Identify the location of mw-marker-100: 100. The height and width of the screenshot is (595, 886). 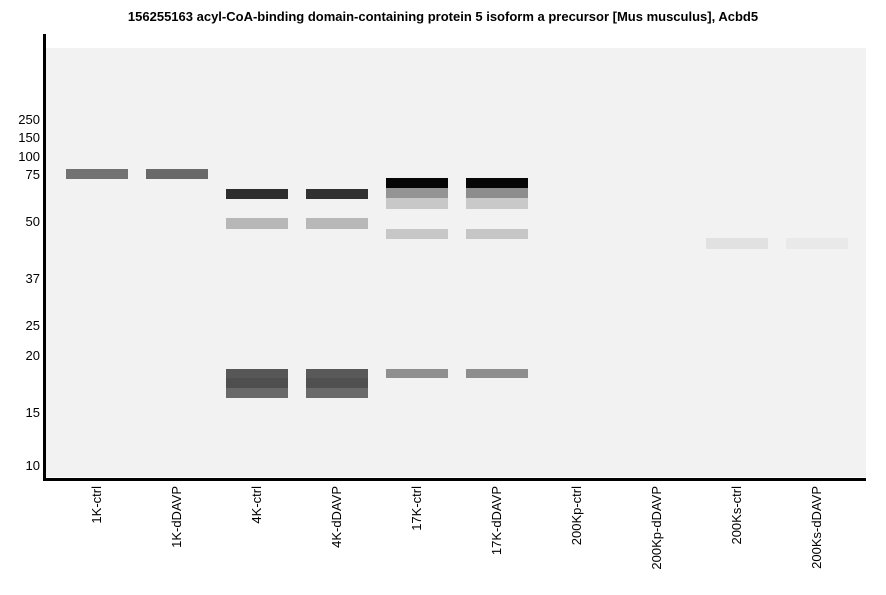
(29, 156).